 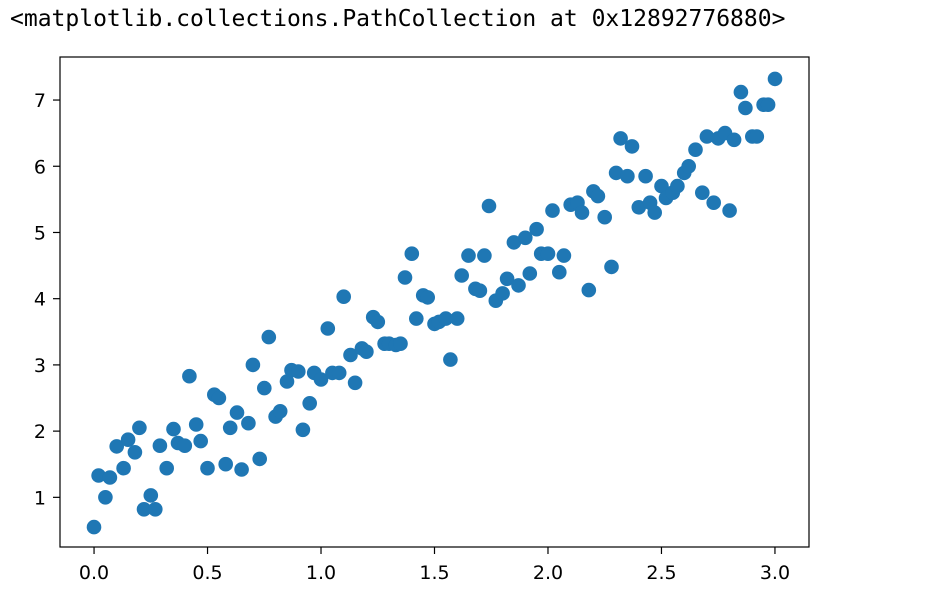 I want to click on y-tick-label: 3, so click(x=40, y=366).